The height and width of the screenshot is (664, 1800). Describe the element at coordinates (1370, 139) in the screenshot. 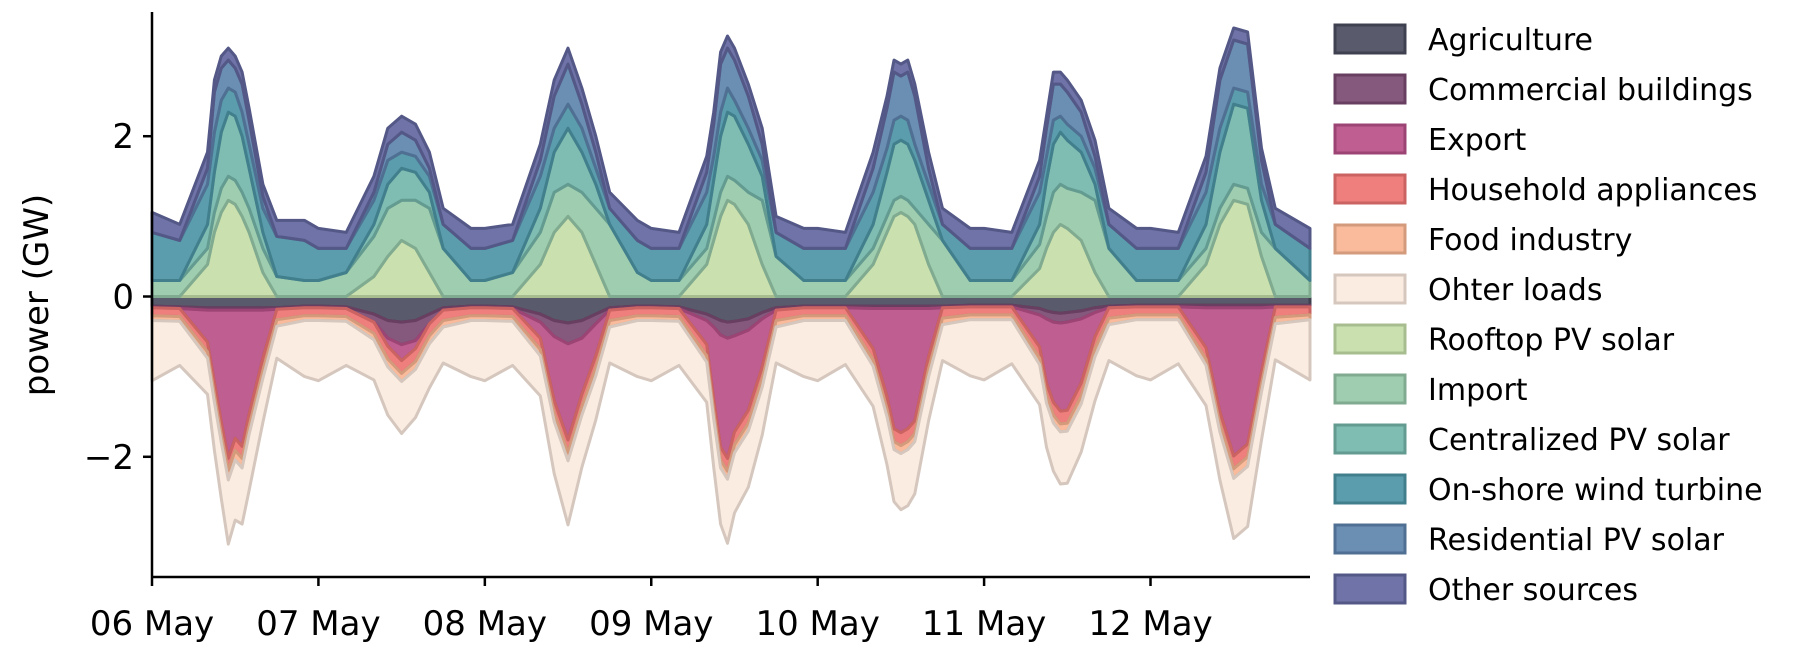

I see `legend-swatch-export` at that location.